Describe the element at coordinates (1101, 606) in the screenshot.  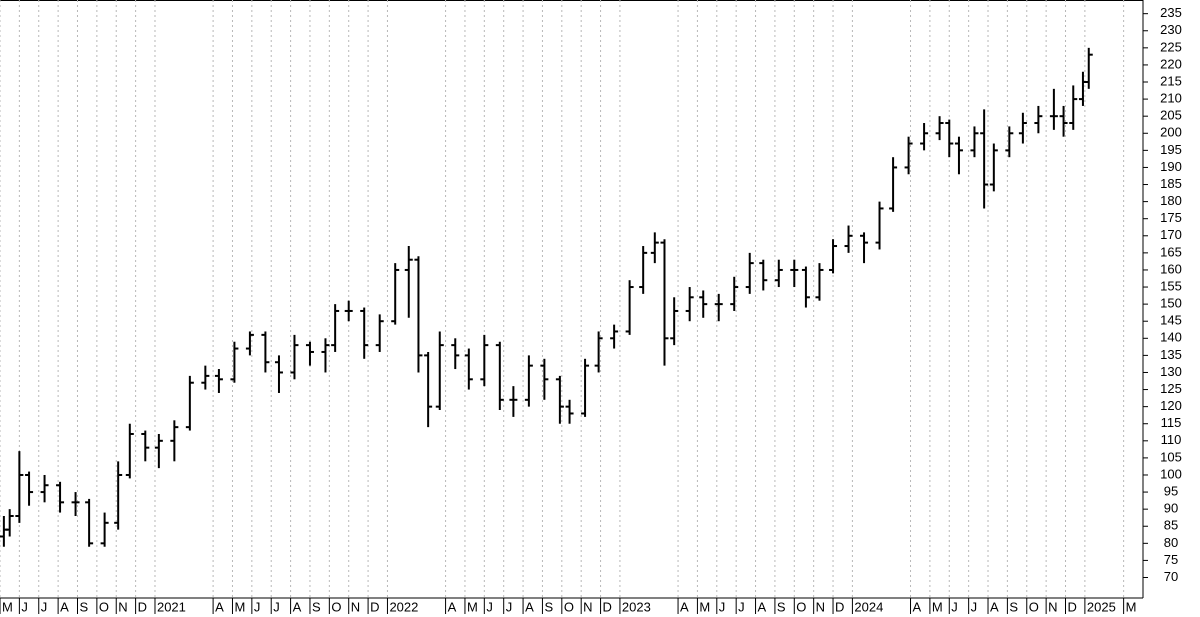
I see `x-tick-label: 2025` at that location.